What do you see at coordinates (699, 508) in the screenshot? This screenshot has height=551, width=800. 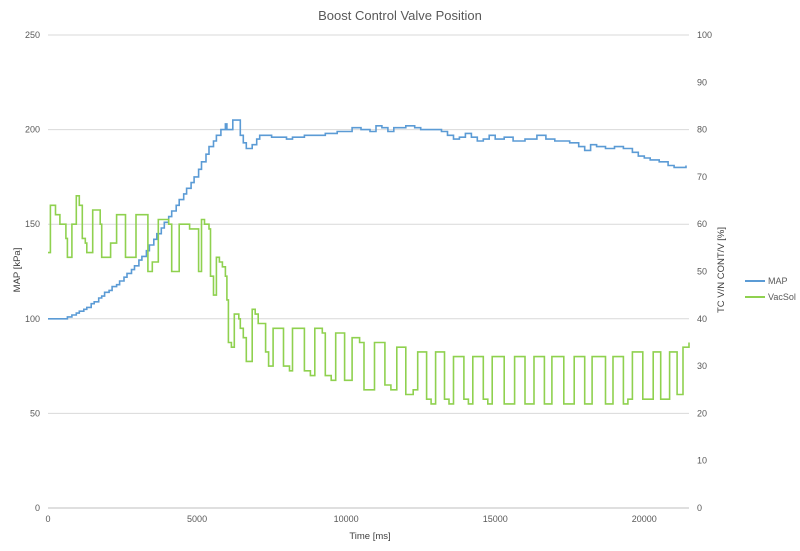 I see `y-tick-label-right: 0` at bounding box center [699, 508].